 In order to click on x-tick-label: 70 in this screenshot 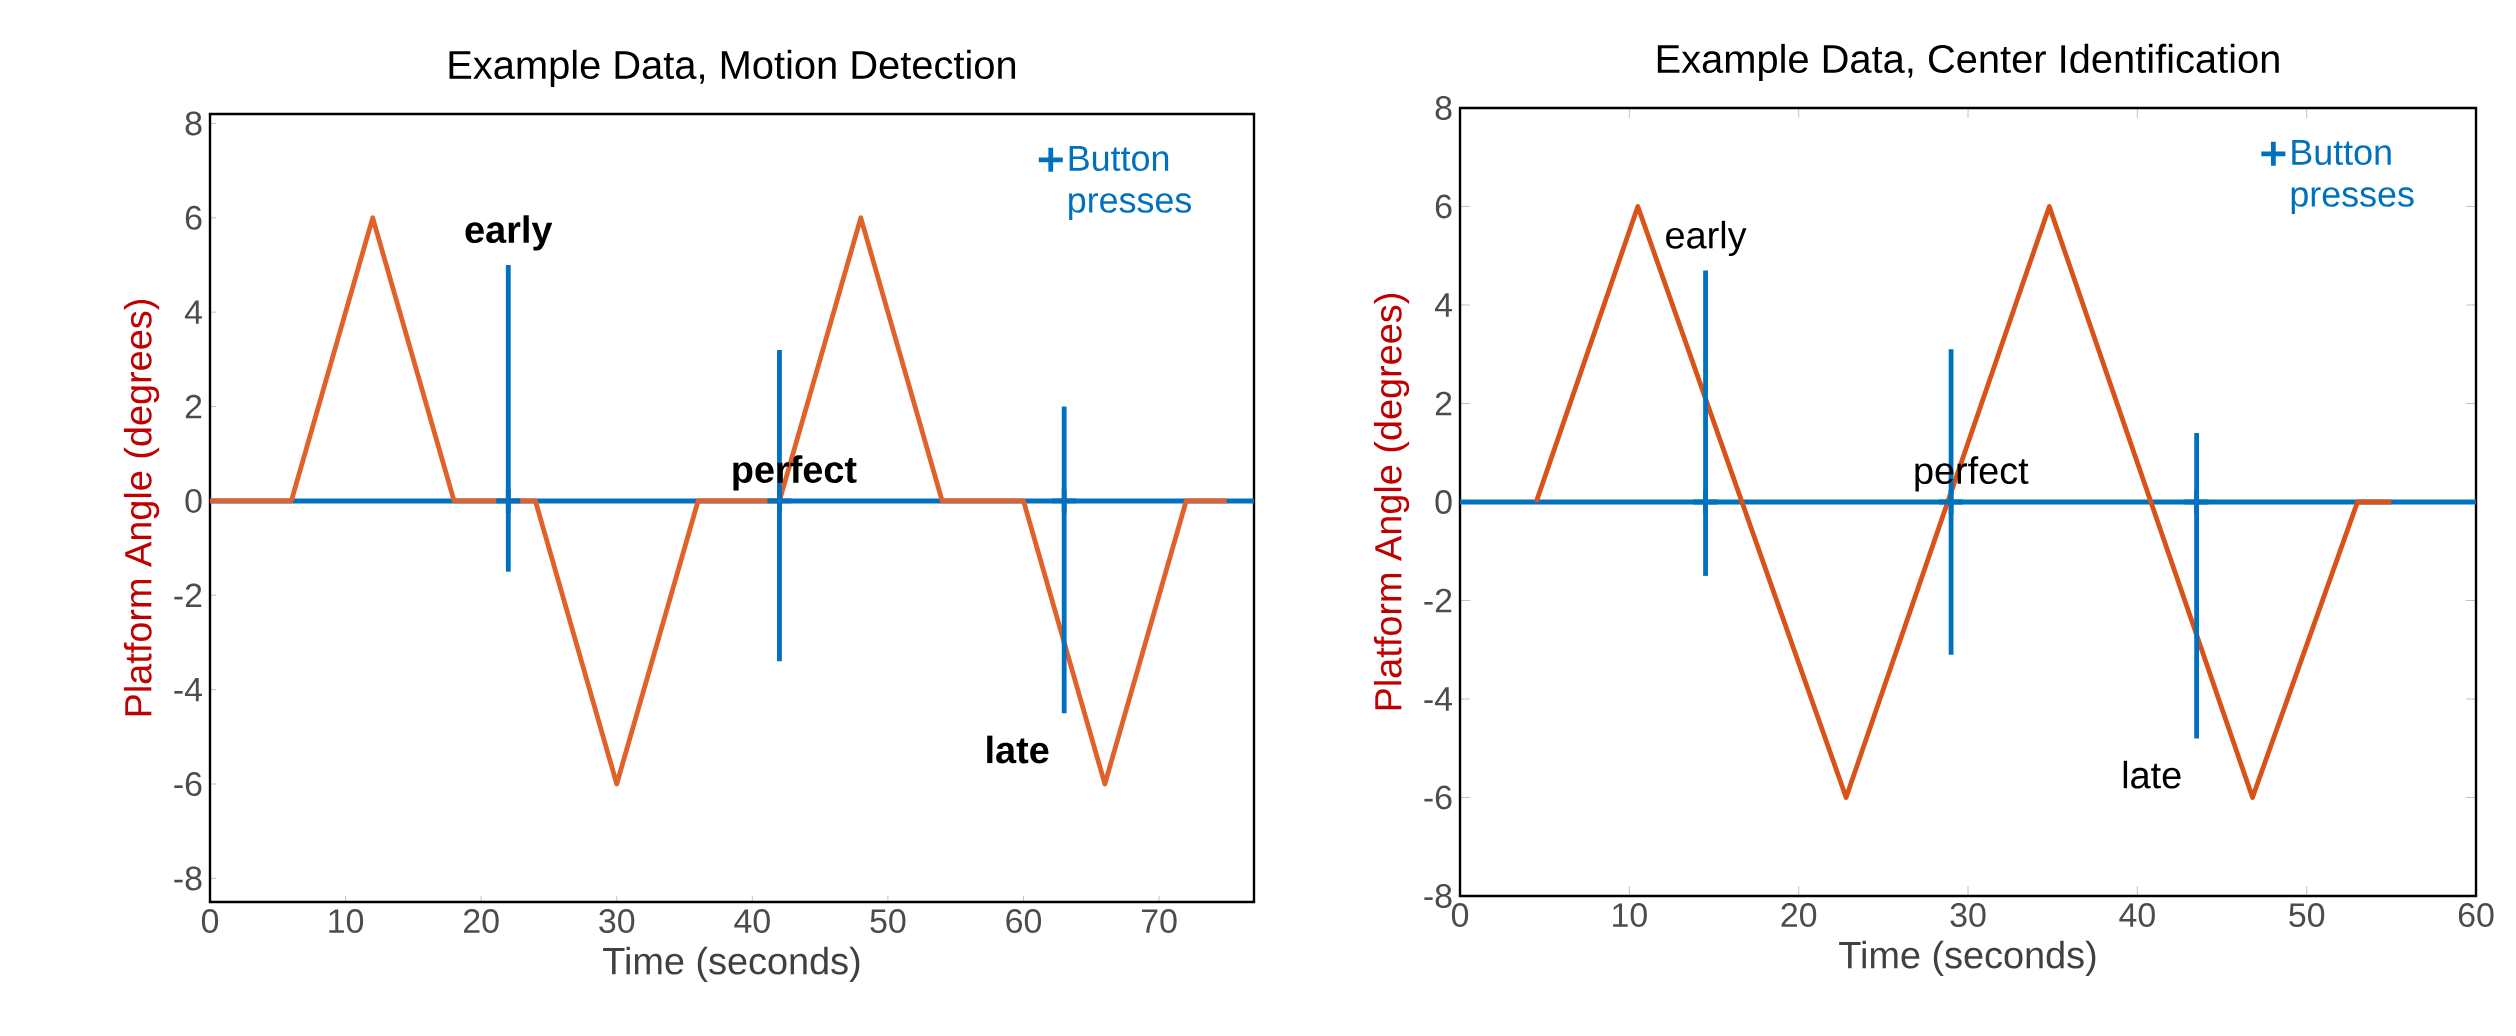, I will do `click(1159, 921)`.